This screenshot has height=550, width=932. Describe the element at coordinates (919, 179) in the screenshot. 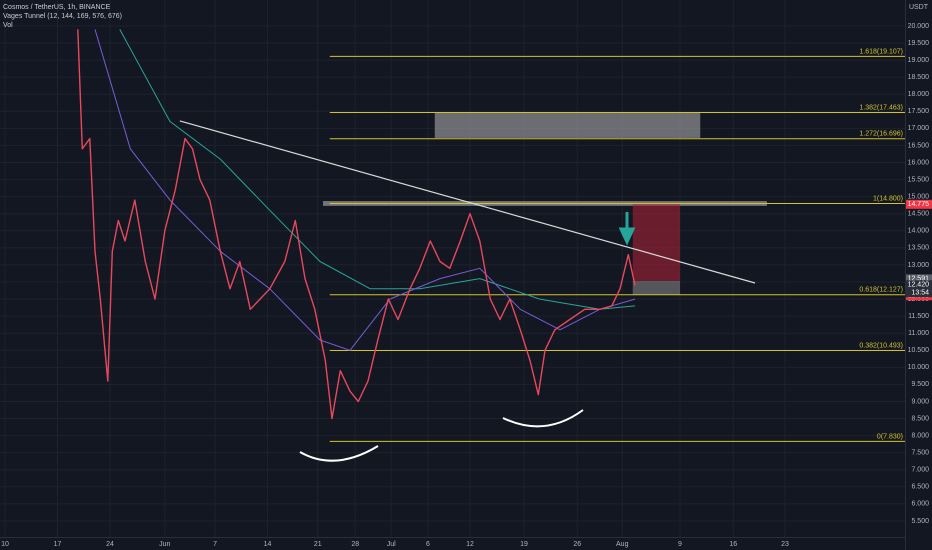

I see `y-tick-label: 15.500` at that location.